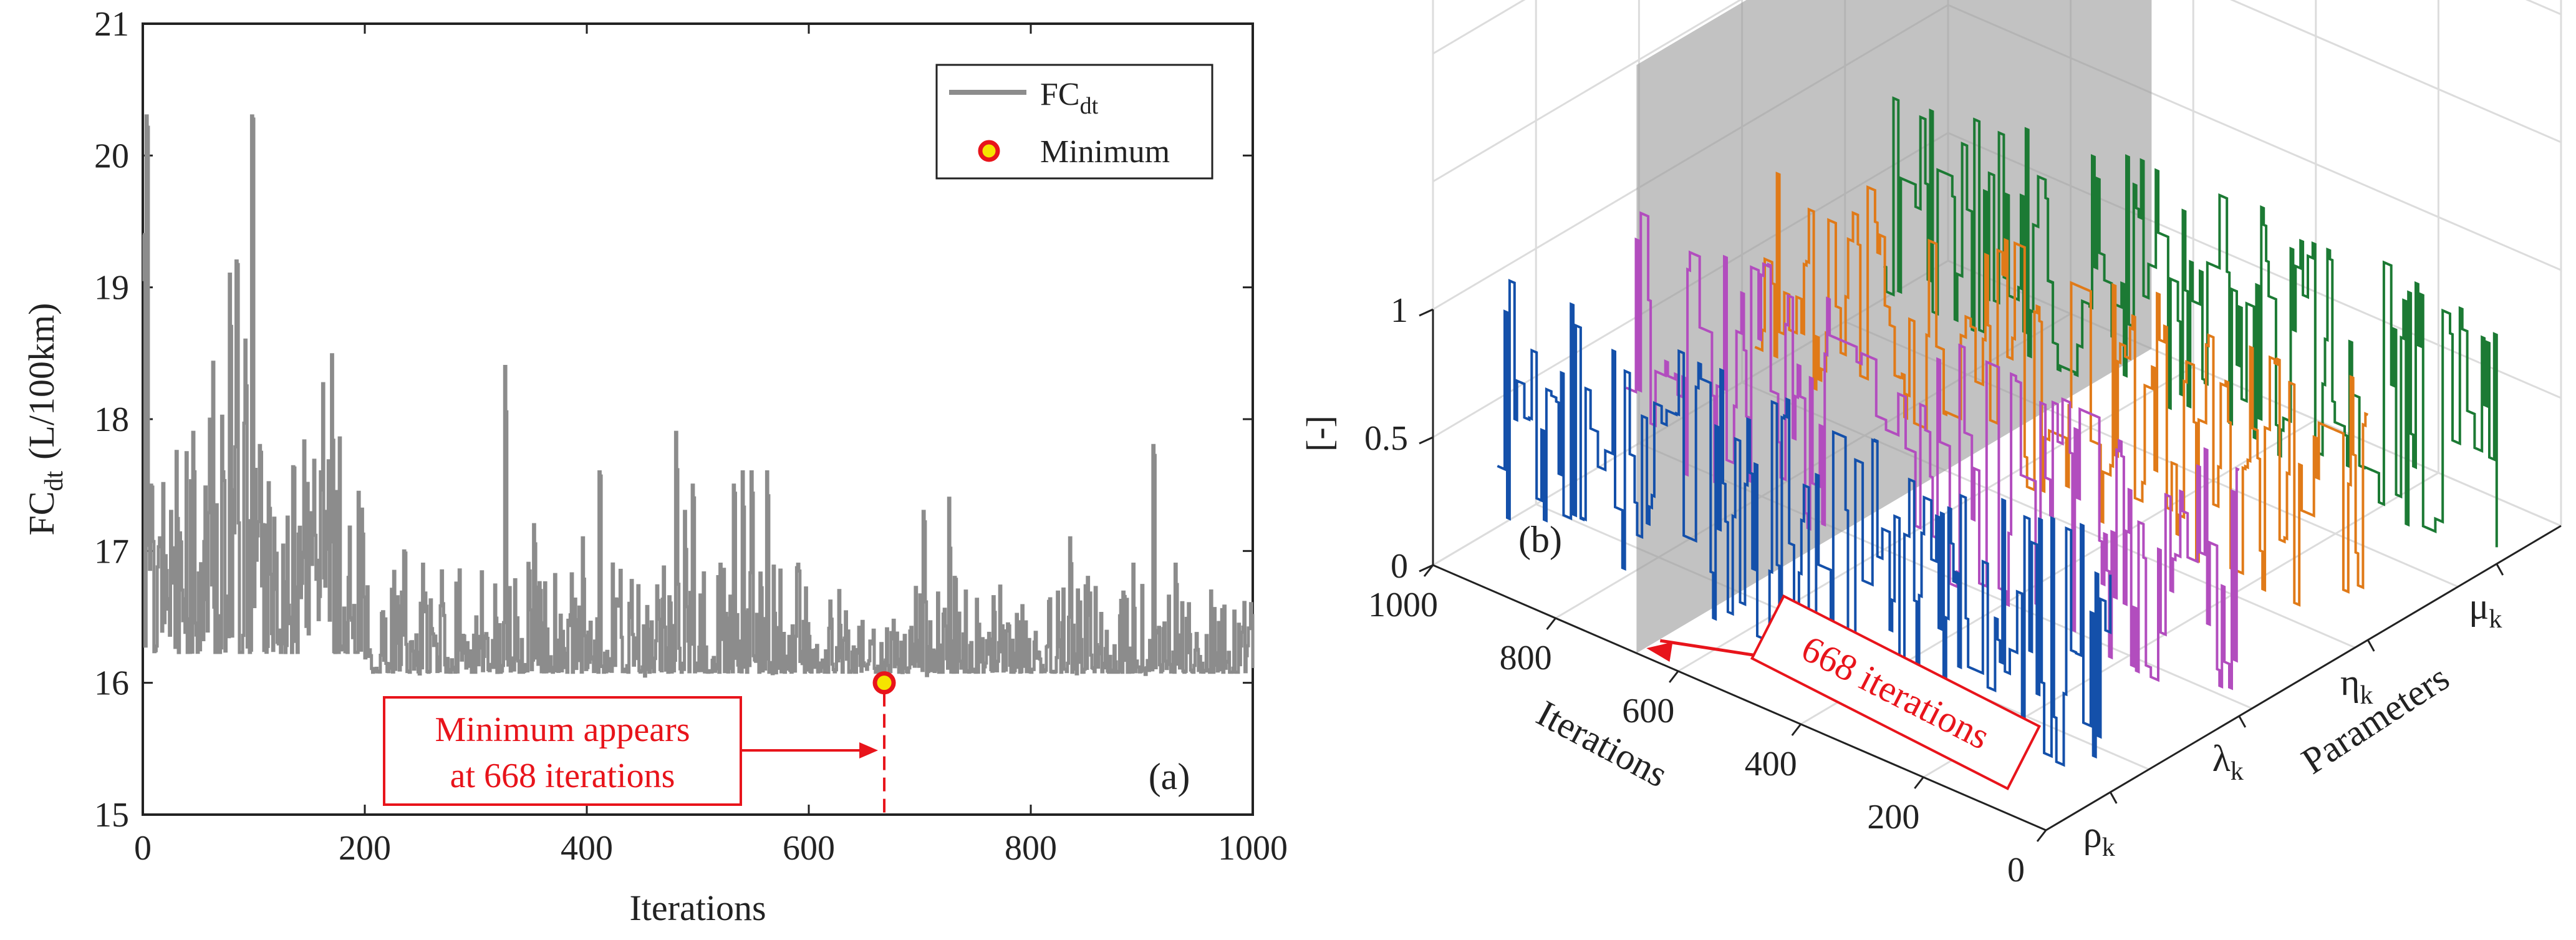 This screenshot has height=940, width=2576. What do you see at coordinates (41, 514) in the screenshot?
I see `y-label-main: FC` at bounding box center [41, 514].